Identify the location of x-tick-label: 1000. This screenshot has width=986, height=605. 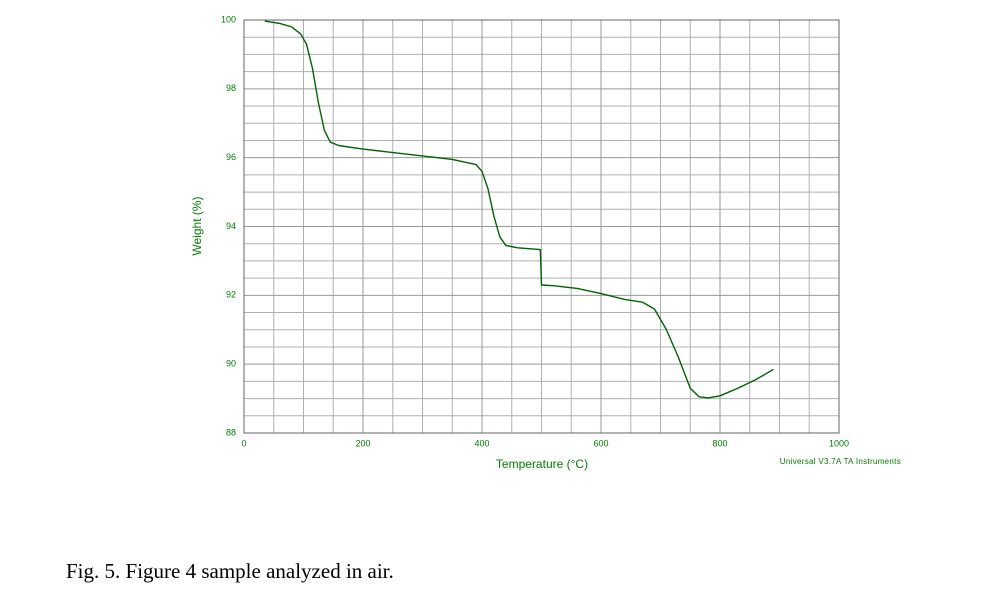
(839, 443).